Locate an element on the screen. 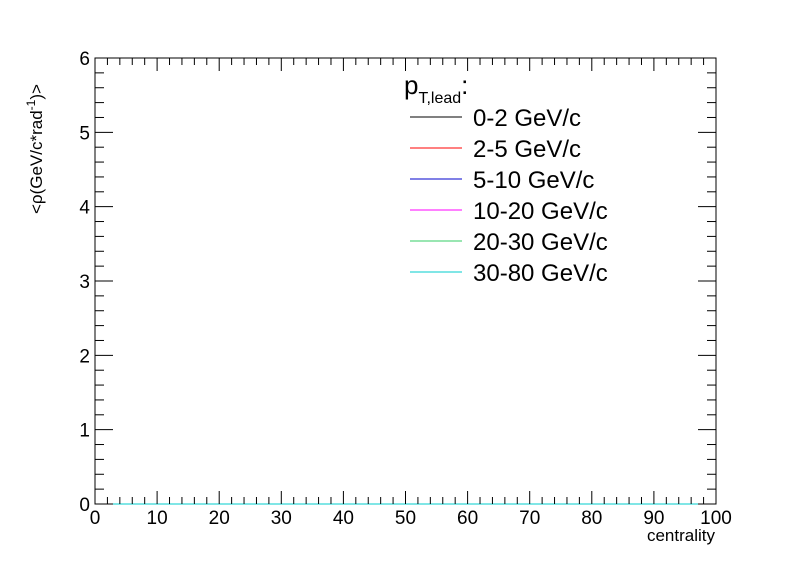 This screenshot has width=796, height=572. x-tick-label: 90 is located at coordinates (653, 518).